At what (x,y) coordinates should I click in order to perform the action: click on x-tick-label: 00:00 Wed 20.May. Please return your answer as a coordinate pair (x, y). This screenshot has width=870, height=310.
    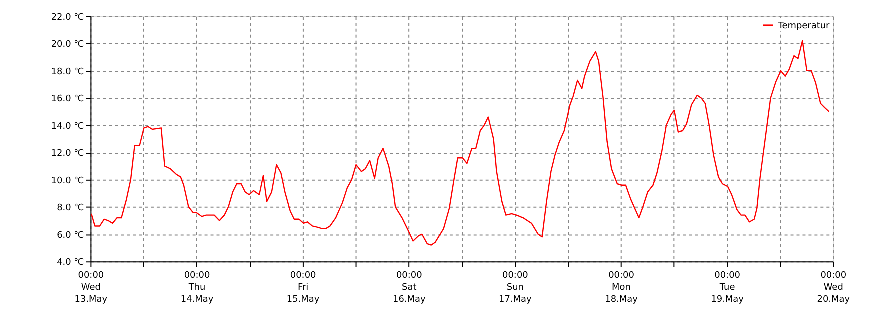
    Looking at the image, I should click on (834, 288).